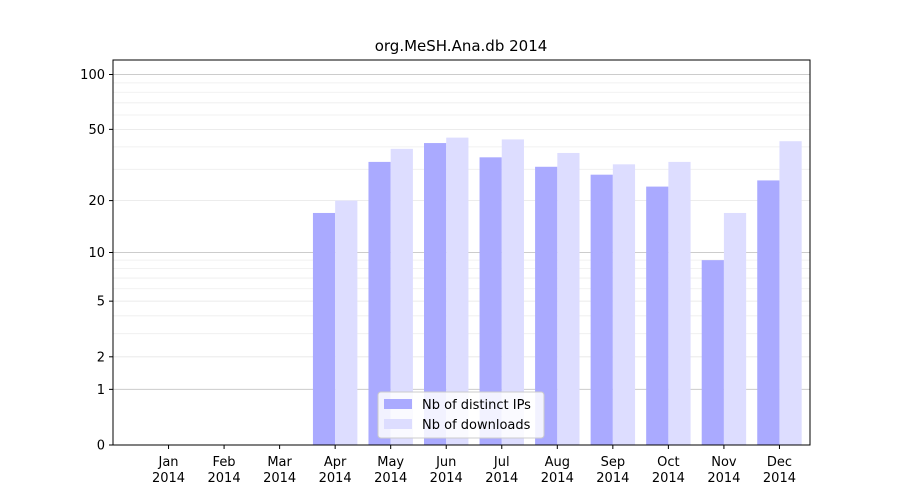 The height and width of the screenshot is (504, 900). I want to click on x-tick-label: Mar 2014, so click(279, 470).